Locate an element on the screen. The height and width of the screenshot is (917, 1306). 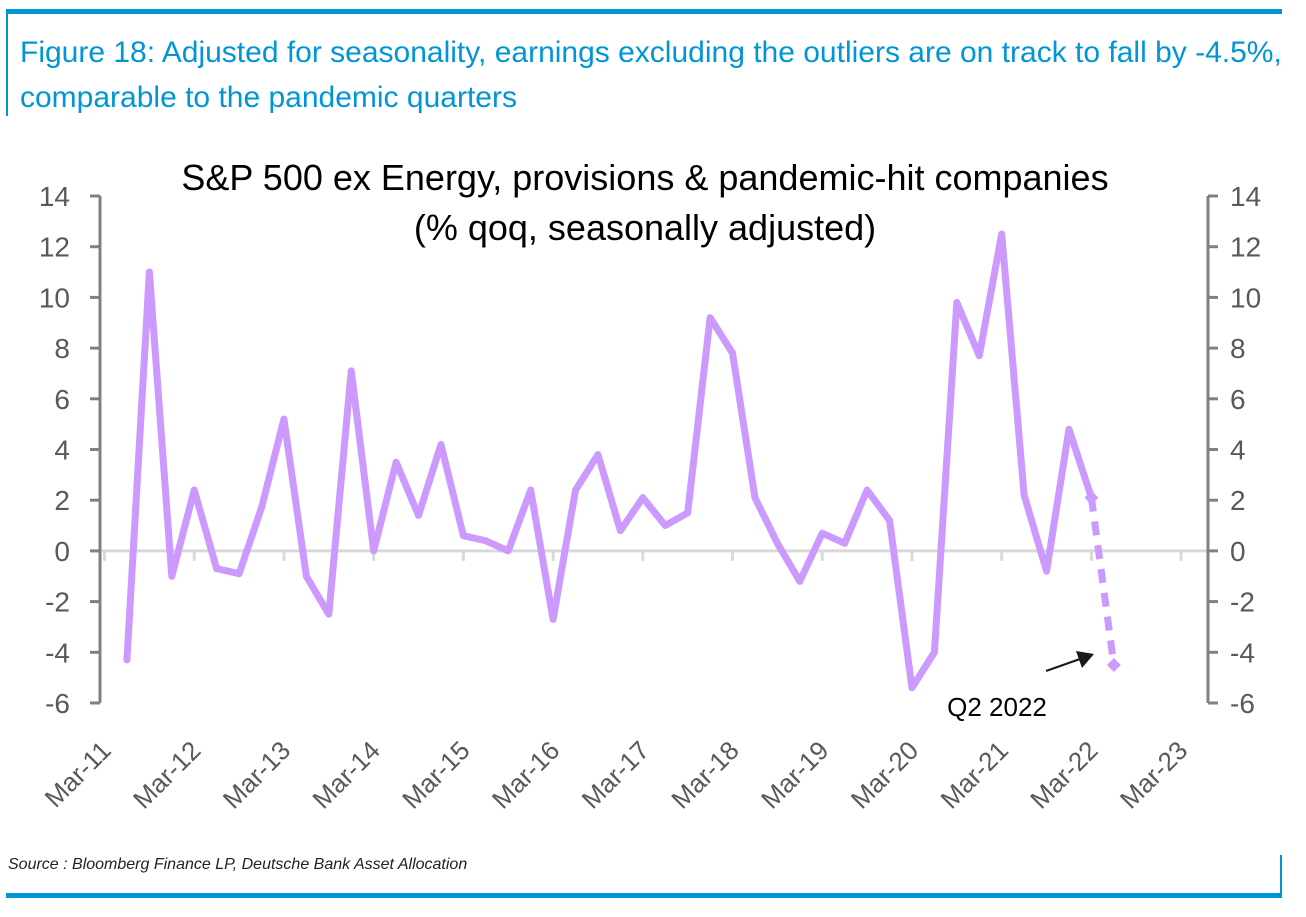
x-tick-label: Mar-23 is located at coordinates (1153, 774).